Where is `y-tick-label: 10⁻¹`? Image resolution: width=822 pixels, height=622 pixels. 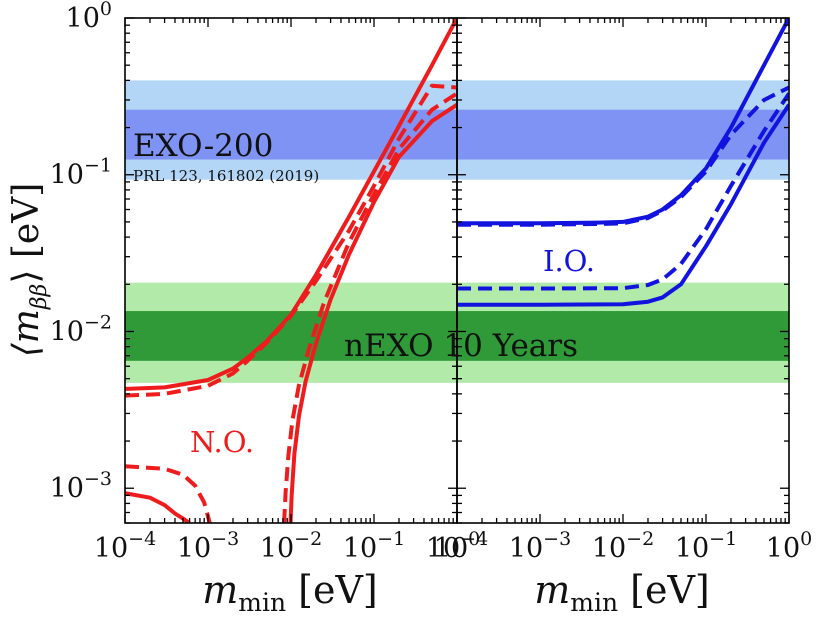
y-tick-label: 10⁻¹ is located at coordinates (81, 173).